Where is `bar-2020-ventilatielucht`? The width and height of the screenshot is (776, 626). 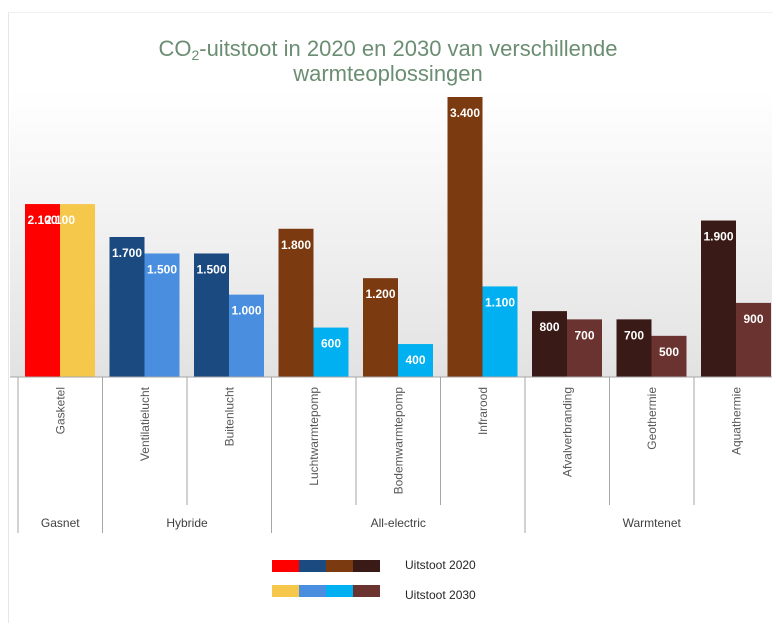
bar-2020-ventilatielucht is located at coordinates (127, 307).